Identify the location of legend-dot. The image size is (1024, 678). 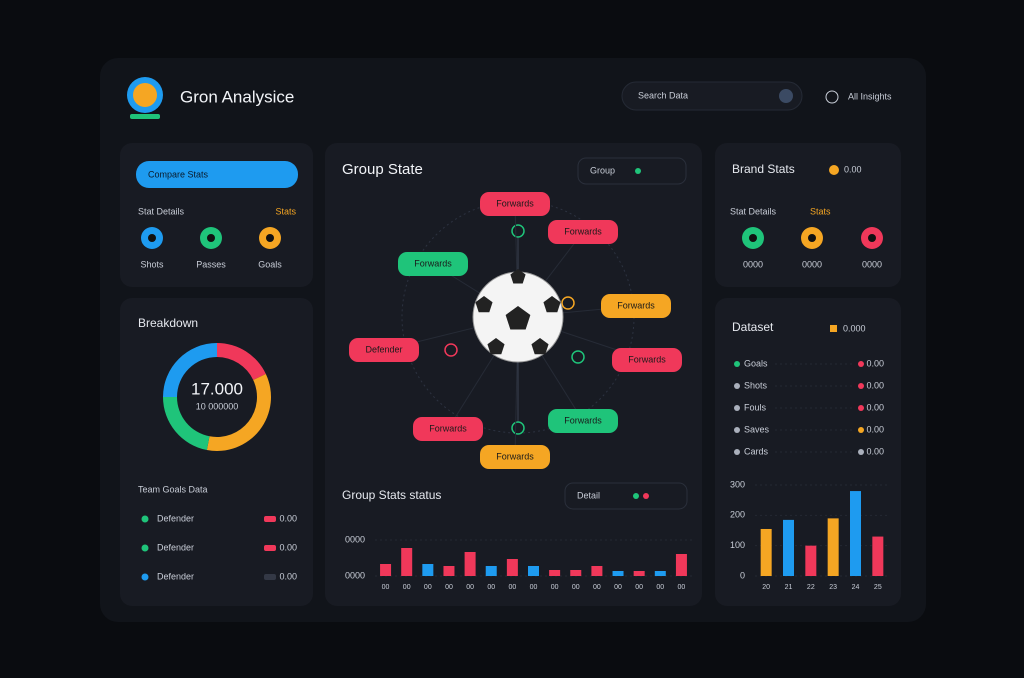
(145, 548).